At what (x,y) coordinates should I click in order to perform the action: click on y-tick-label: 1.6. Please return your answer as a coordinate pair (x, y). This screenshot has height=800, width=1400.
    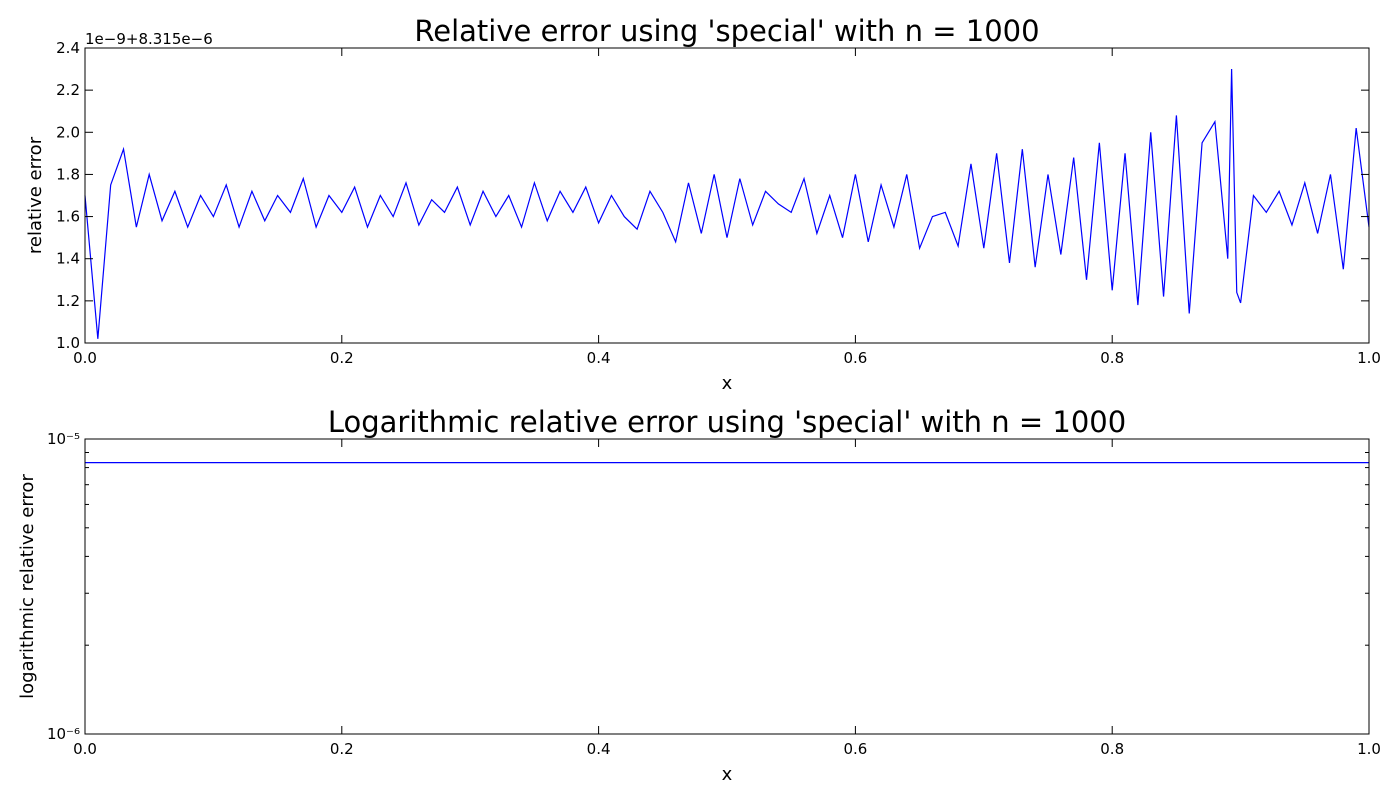
    Looking at the image, I should click on (68, 217).